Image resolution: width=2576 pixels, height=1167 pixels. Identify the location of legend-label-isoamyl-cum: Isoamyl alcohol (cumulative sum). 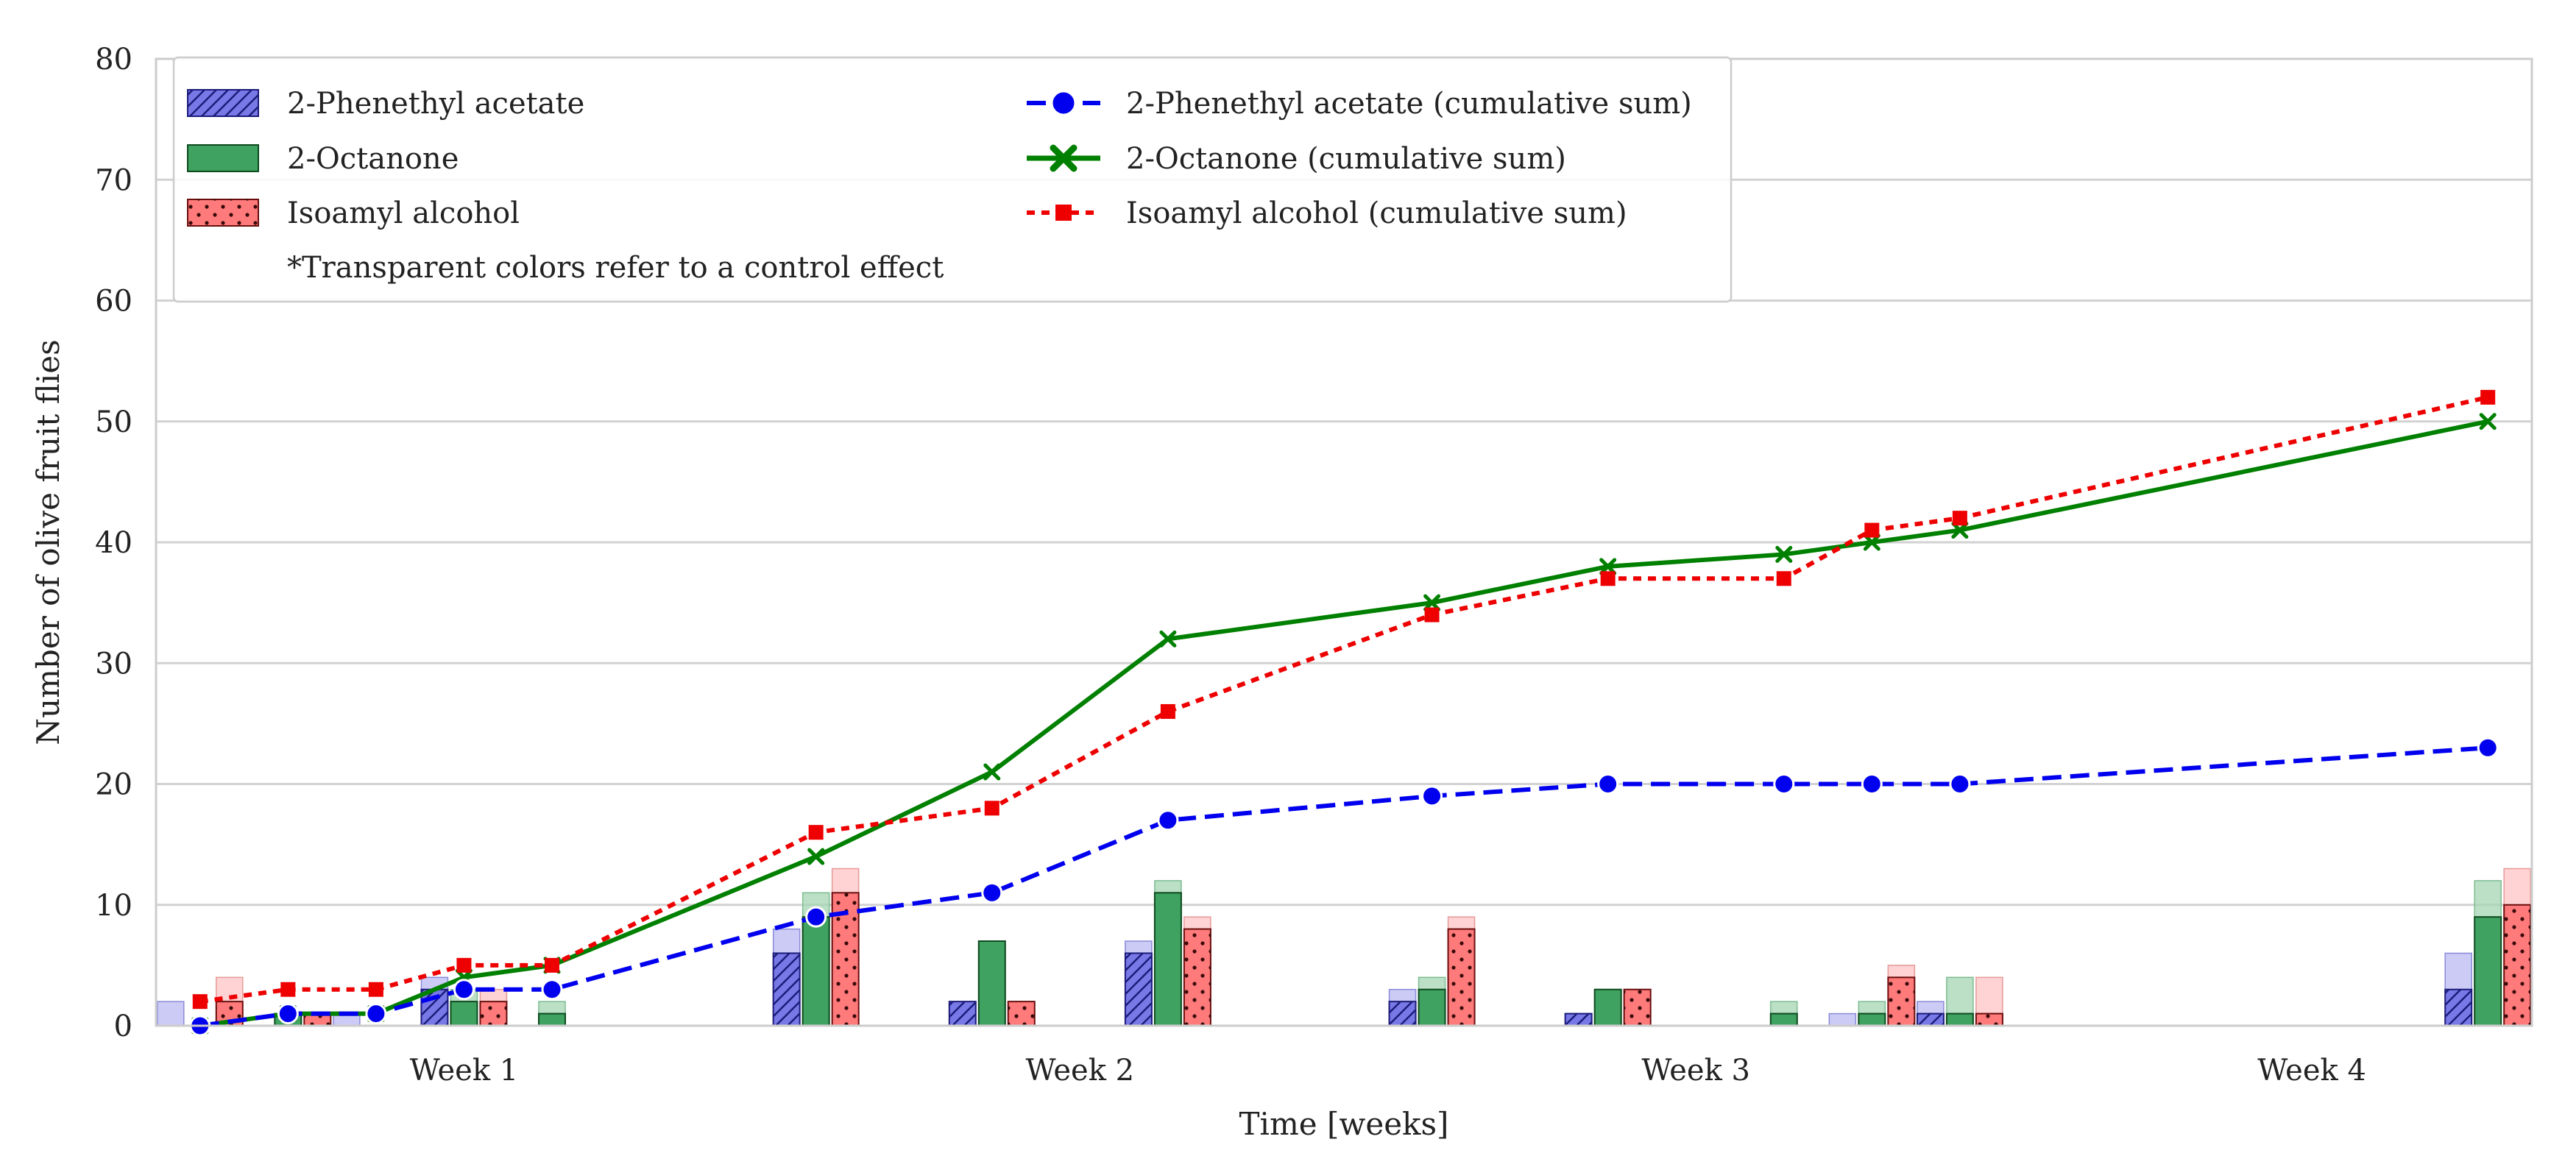
(1376, 213).